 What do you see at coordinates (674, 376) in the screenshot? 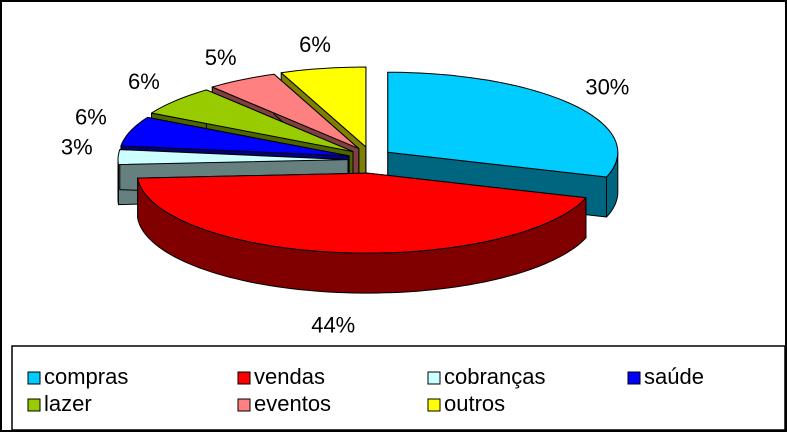
I see `legend-label: saúde` at bounding box center [674, 376].